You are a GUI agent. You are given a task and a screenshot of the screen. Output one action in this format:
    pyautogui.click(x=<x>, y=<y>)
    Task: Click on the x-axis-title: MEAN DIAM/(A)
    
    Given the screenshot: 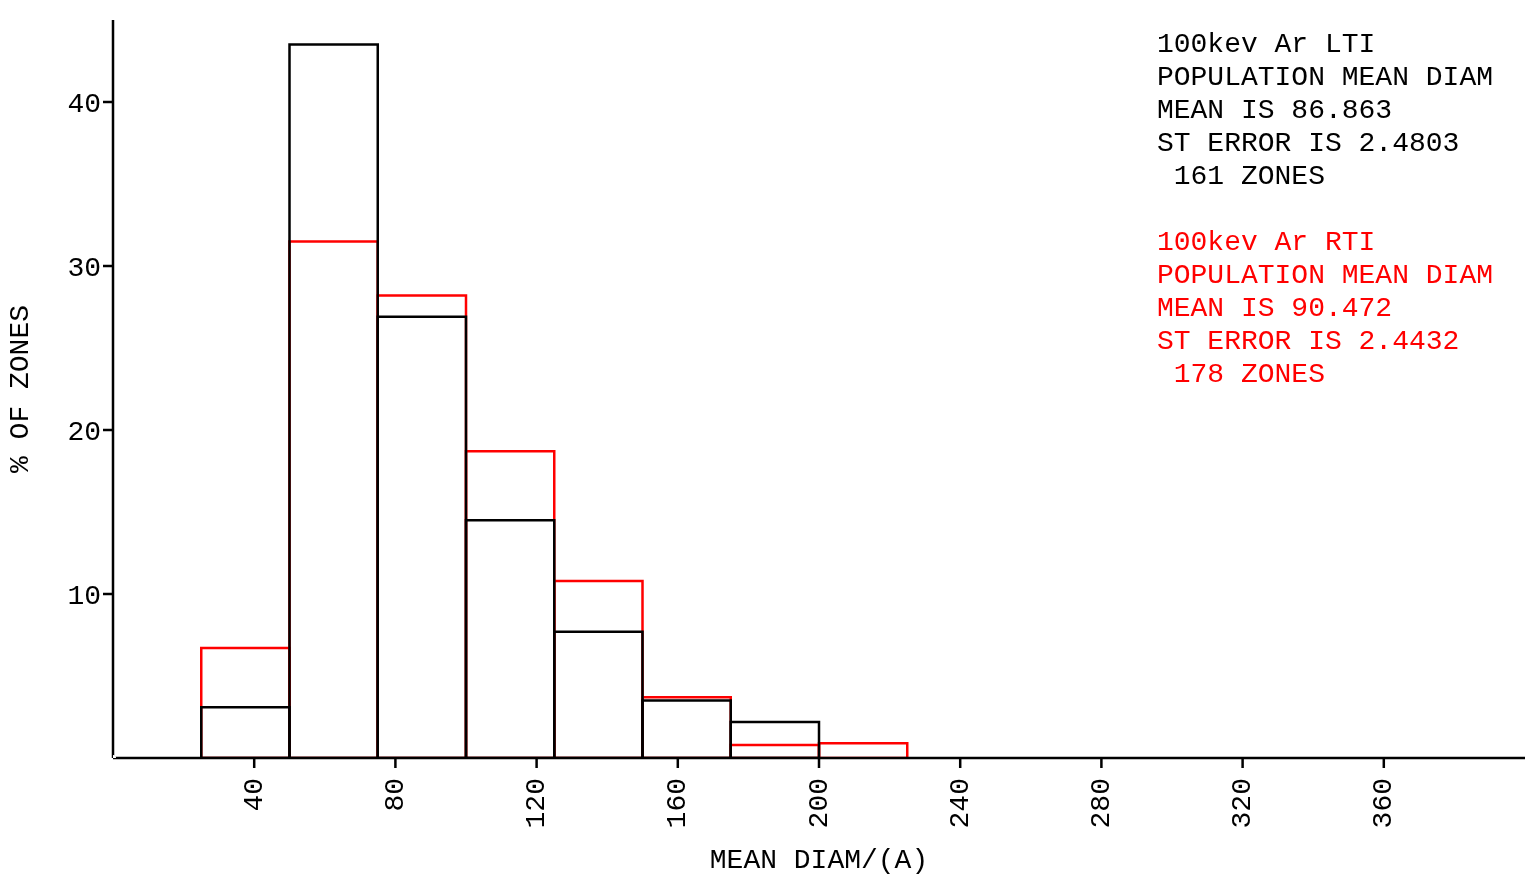 What is the action you would take?
    pyautogui.click(x=819, y=860)
    